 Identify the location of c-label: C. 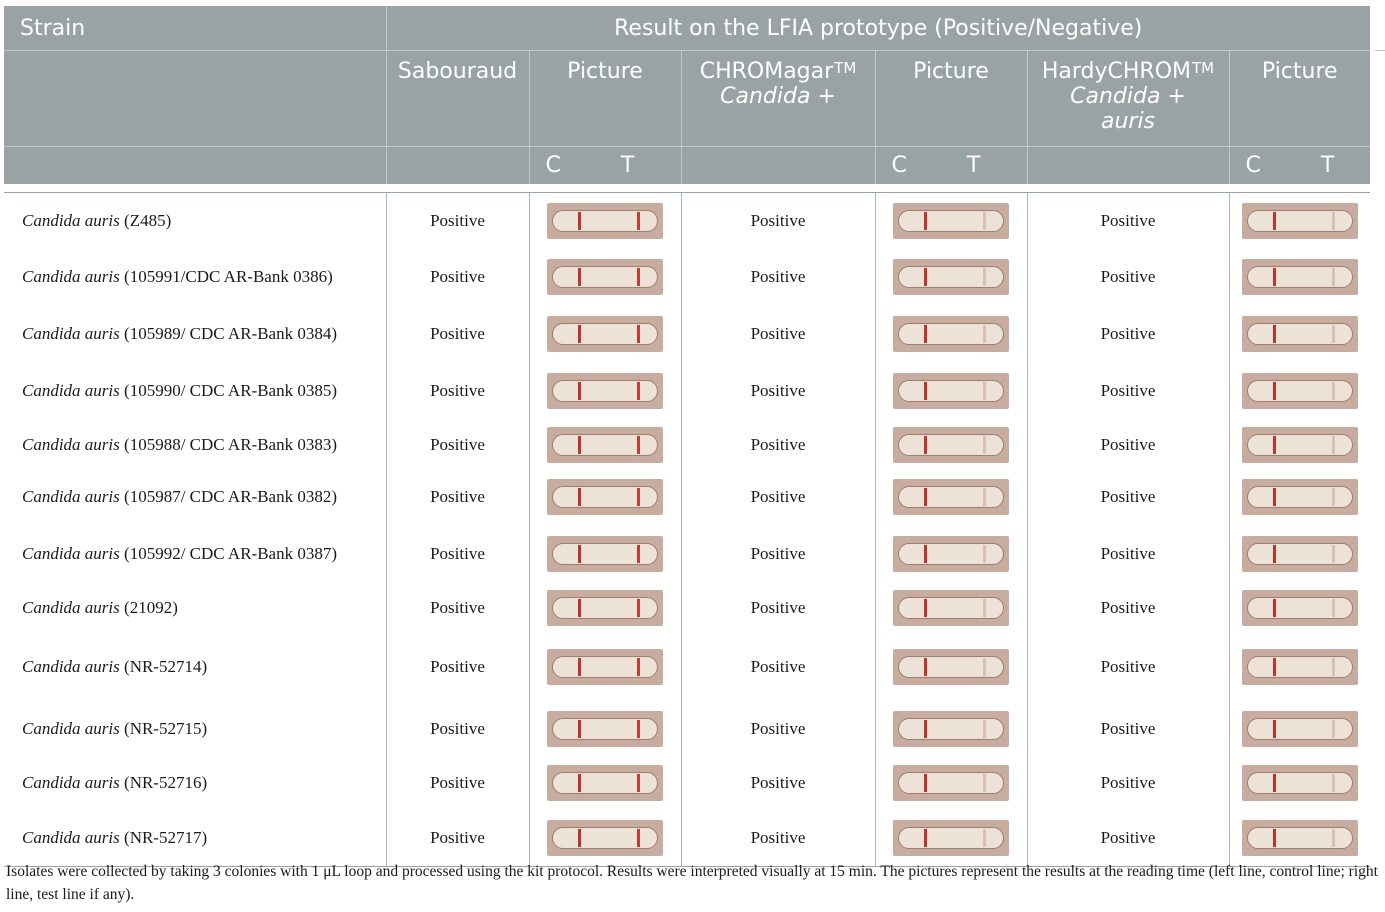
(1253, 165).